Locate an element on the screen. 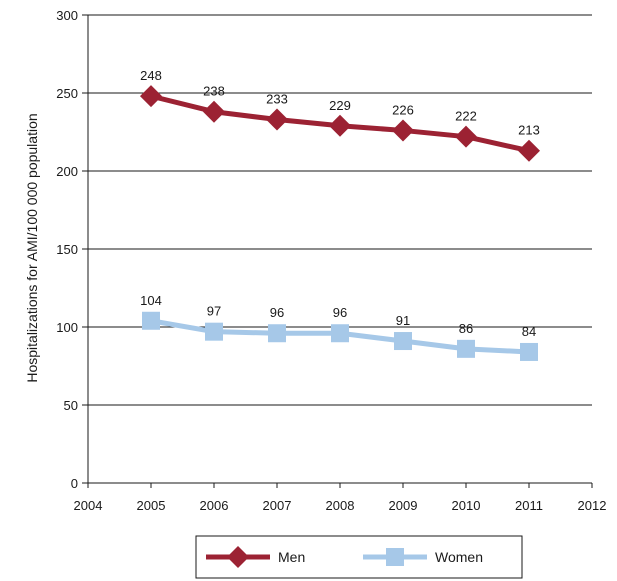 Image resolution: width=617 pixels, height=581 pixels. x-tick-label: 2011 is located at coordinates (529, 505).